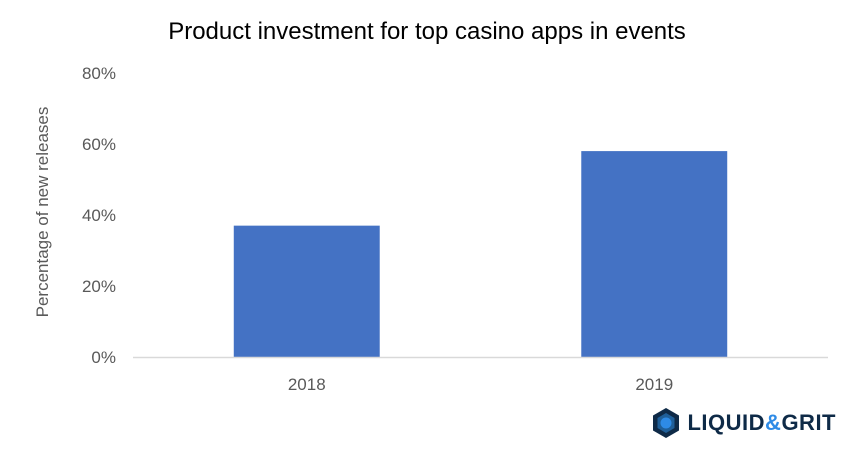 The width and height of the screenshot is (854, 449). Describe the element at coordinates (726, 422) in the screenshot. I see `logo-text-liquid: LIQUID` at that location.